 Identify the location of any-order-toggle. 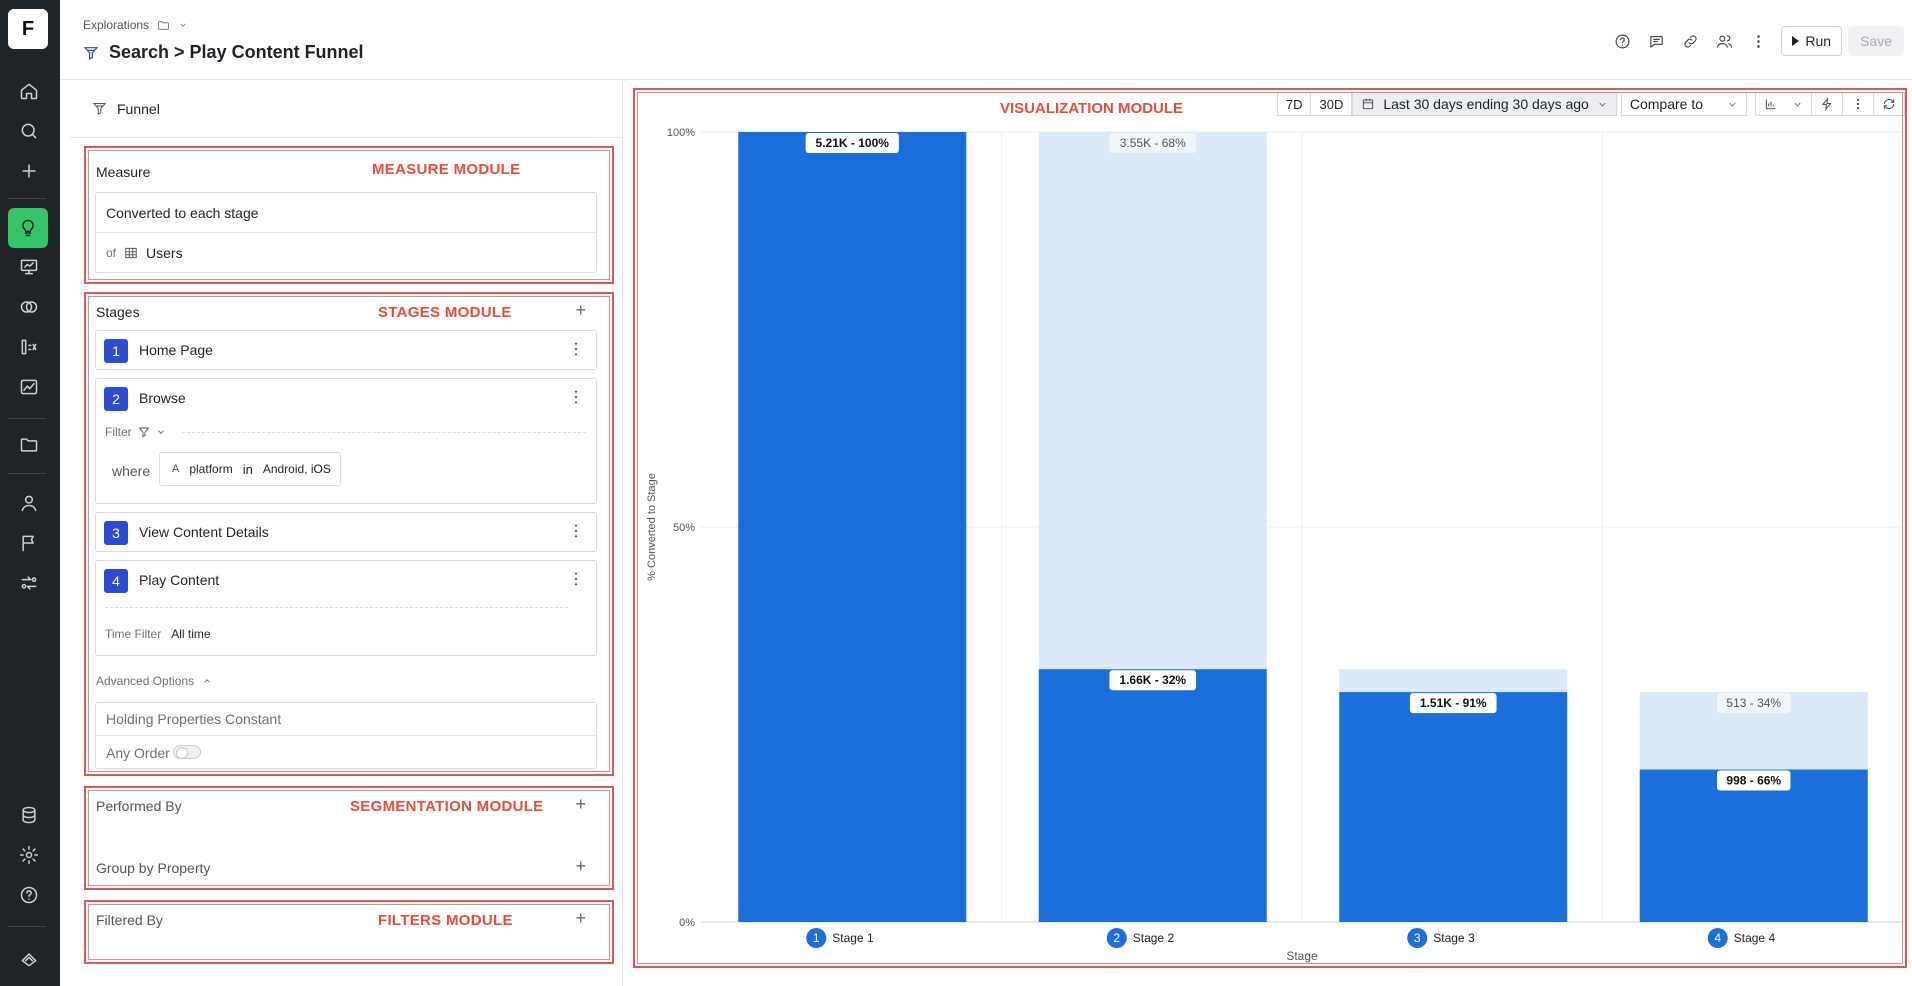
(187, 752).